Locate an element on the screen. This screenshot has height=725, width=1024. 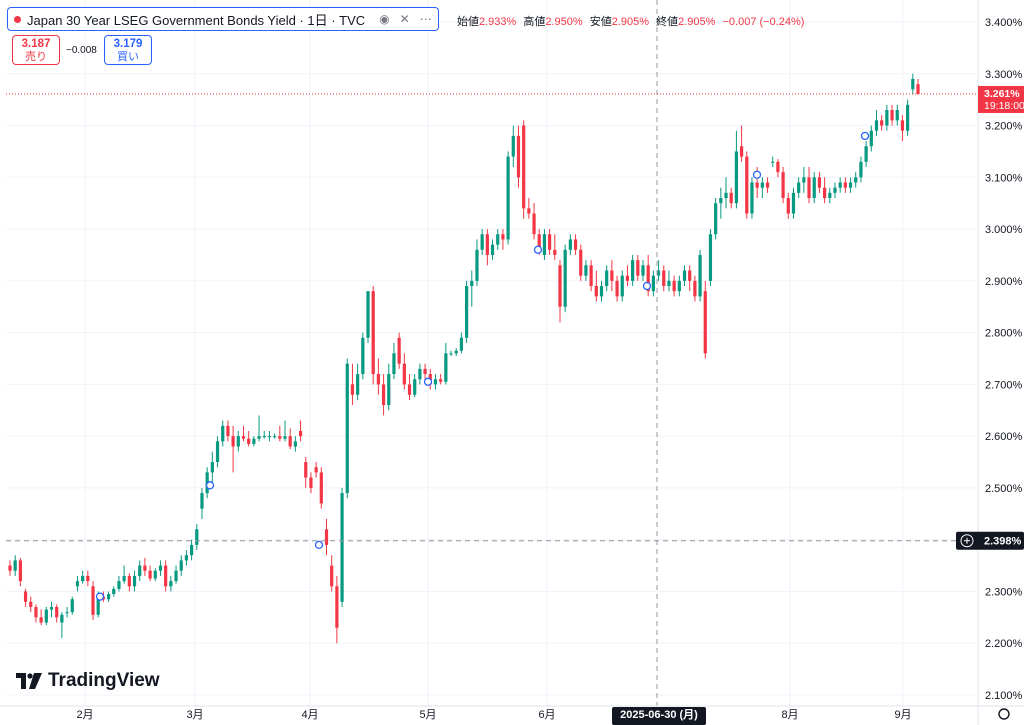
sell-price: 3.187 is located at coordinates (36, 44).